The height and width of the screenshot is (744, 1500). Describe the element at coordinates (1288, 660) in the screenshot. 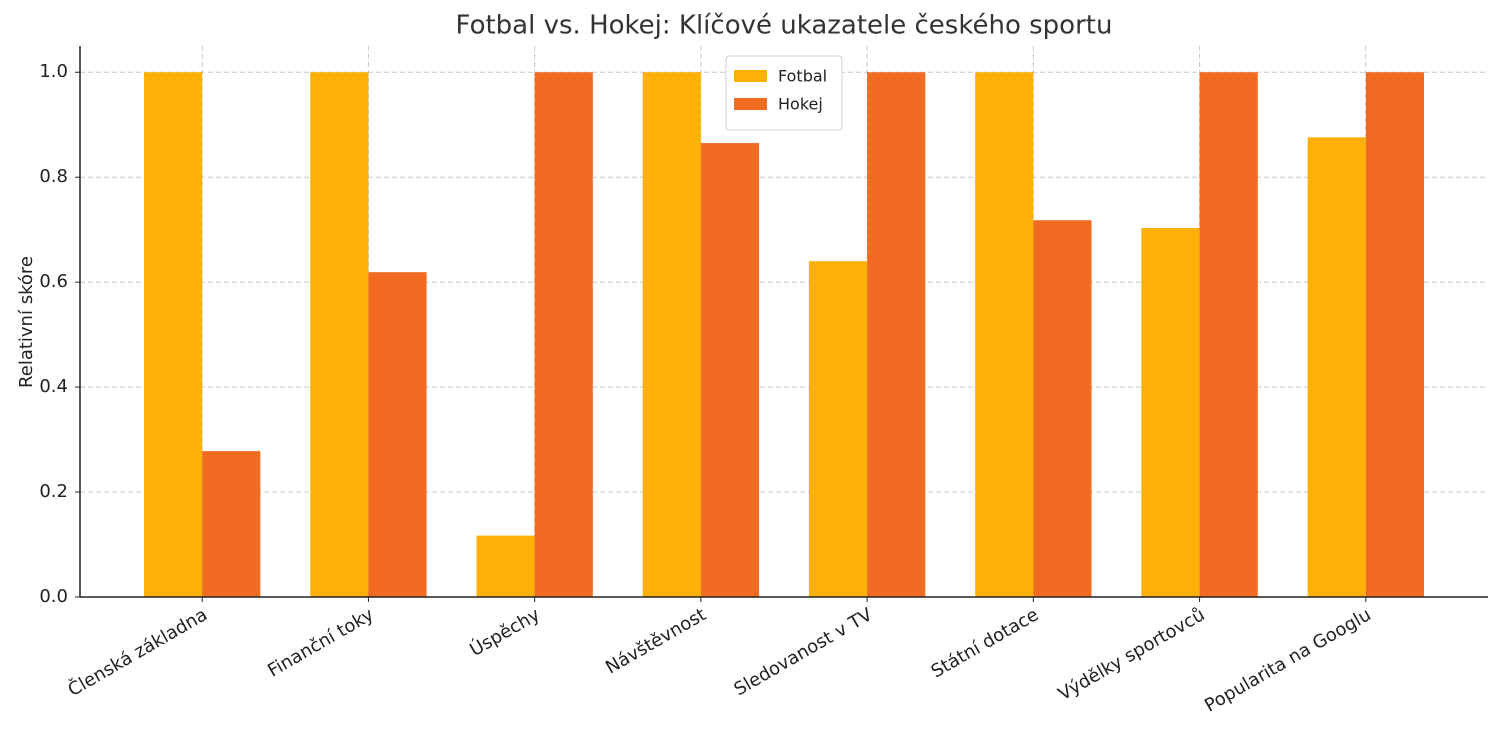

I see `x-tick-label: Popularita na Googlu` at that location.